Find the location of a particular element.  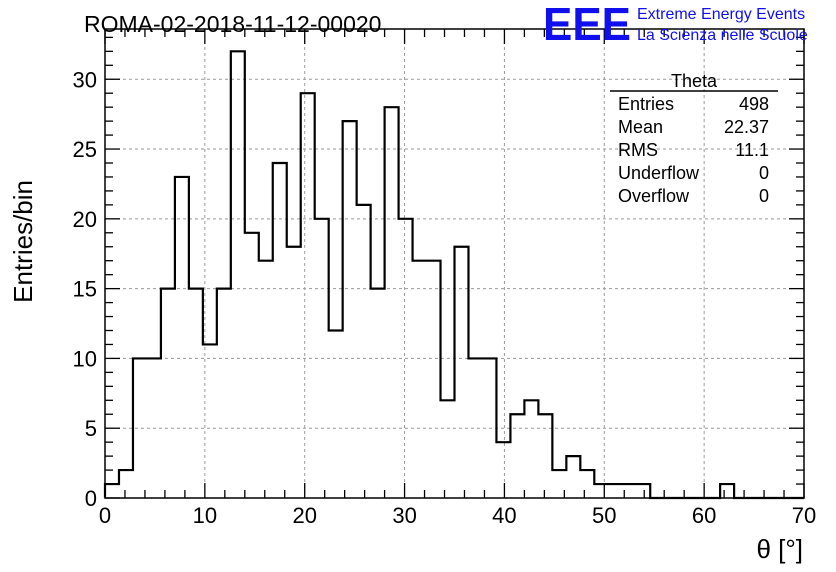

y-tick-labels: 0 5 10 15 20 25 30 is located at coordinates (85, 289).